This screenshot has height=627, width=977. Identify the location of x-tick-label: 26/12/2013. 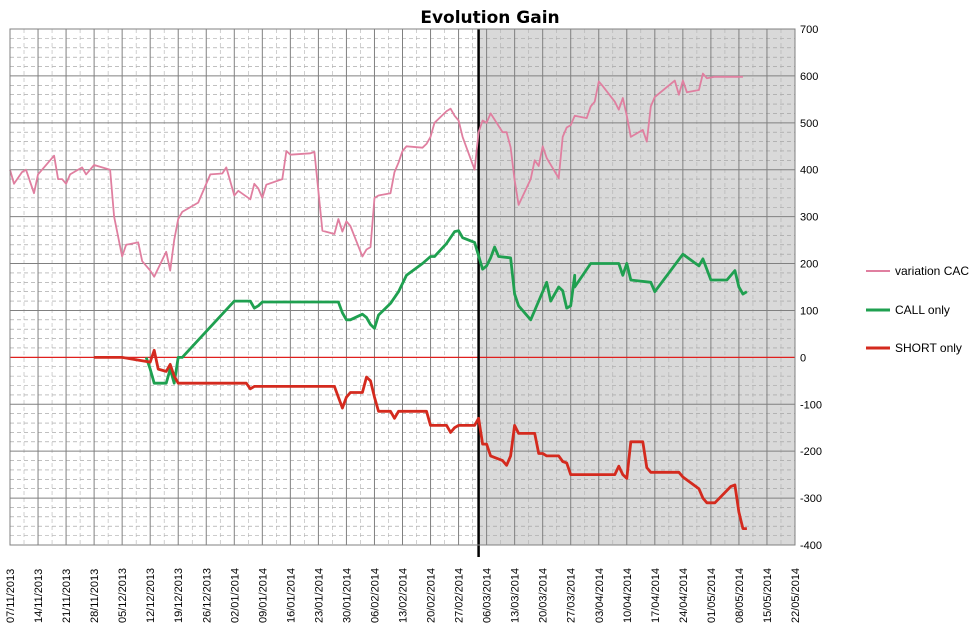
(207, 595).